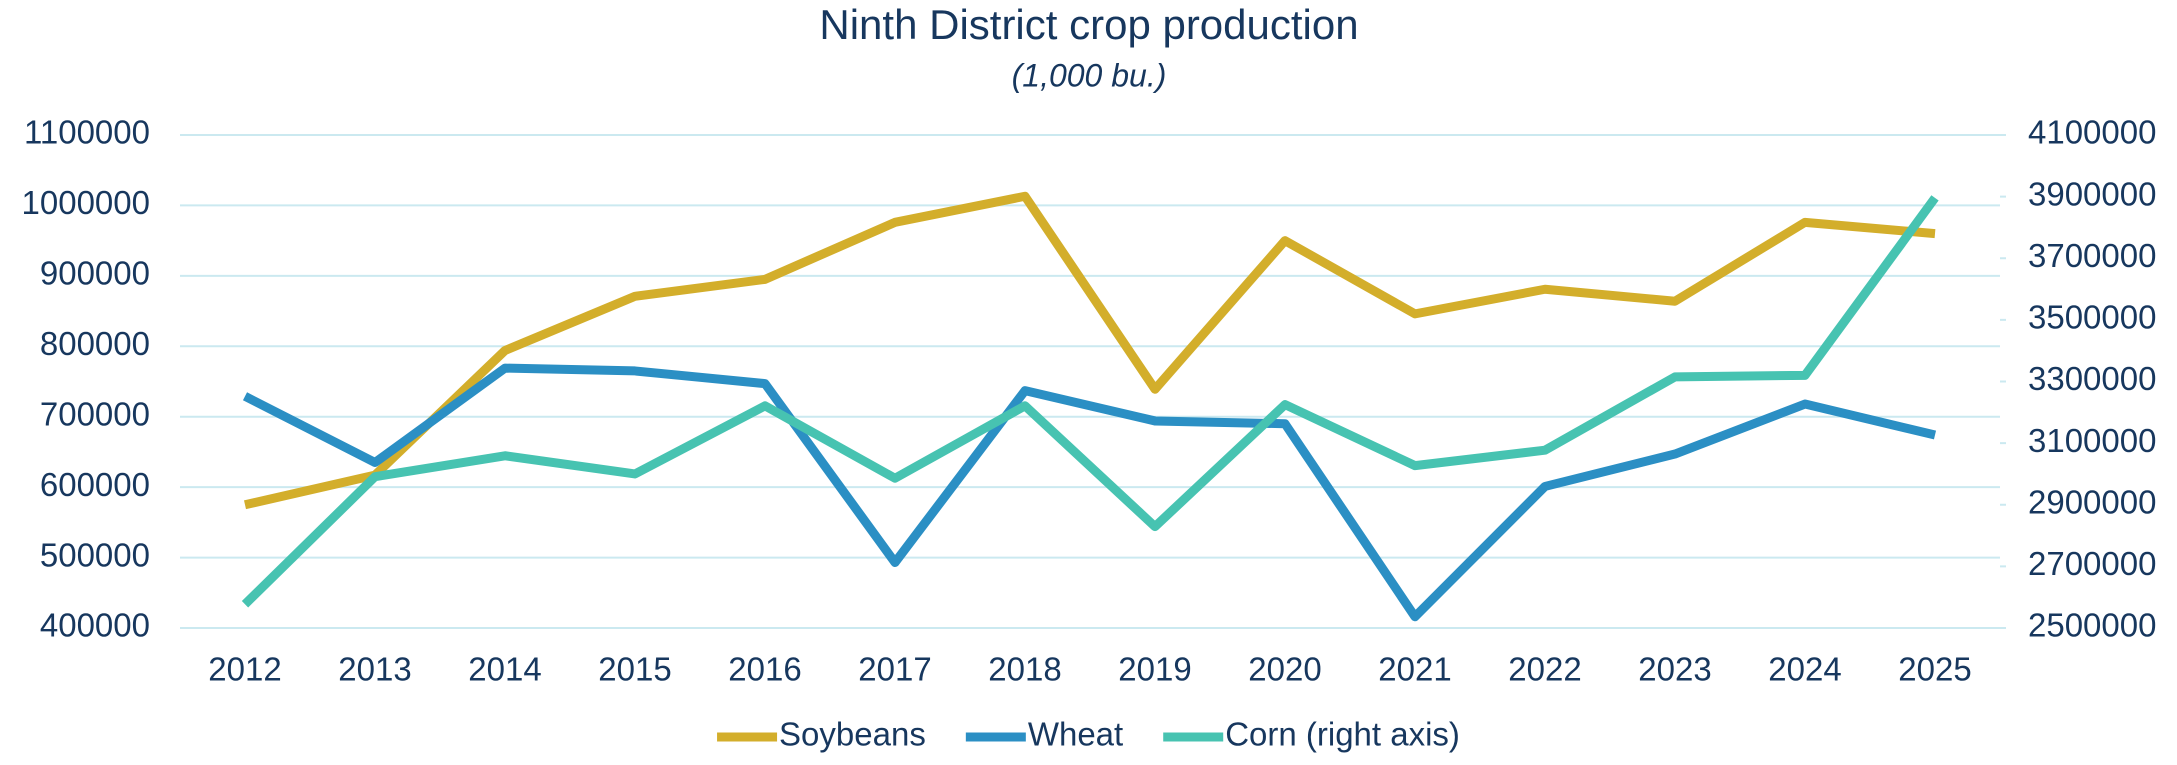 The image size is (2177, 765). What do you see at coordinates (1284, 669) in the screenshot?
I see `x-tick-label: 2020` at bounding box center [1284, 669].